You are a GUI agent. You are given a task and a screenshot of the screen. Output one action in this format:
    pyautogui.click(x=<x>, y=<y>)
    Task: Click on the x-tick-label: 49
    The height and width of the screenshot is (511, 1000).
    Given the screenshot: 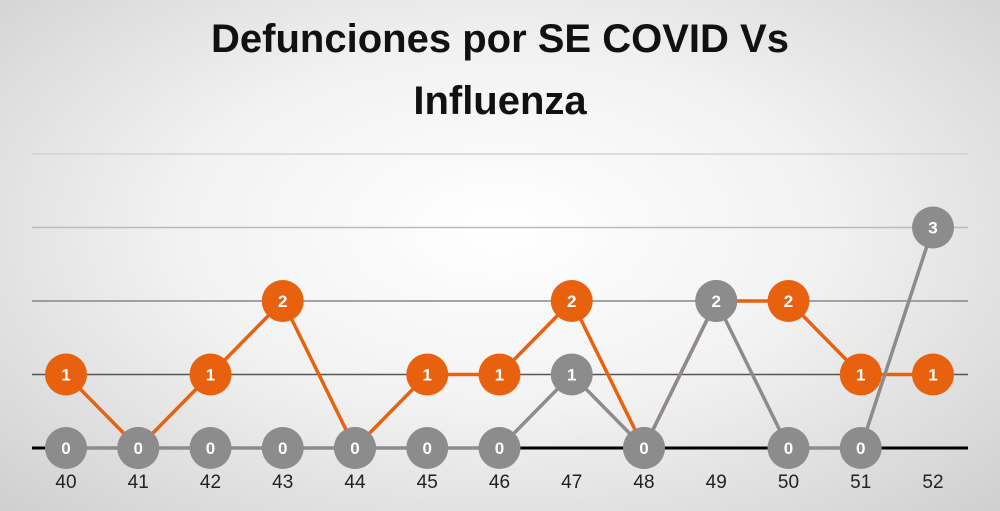 What is the action you would take?
    pyautogui.click(x=716, y=482)
    